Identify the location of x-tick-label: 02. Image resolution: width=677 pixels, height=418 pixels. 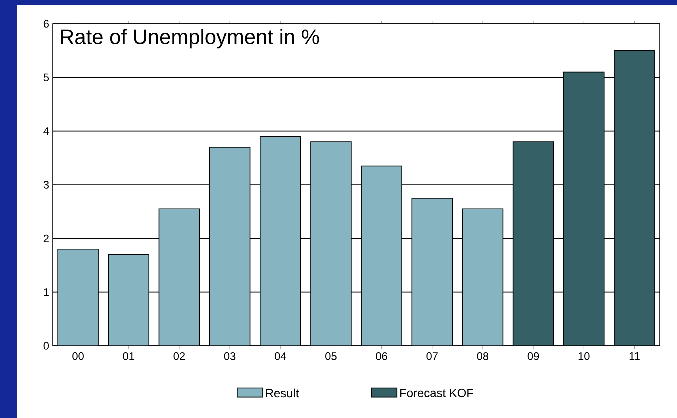
(180, 356).